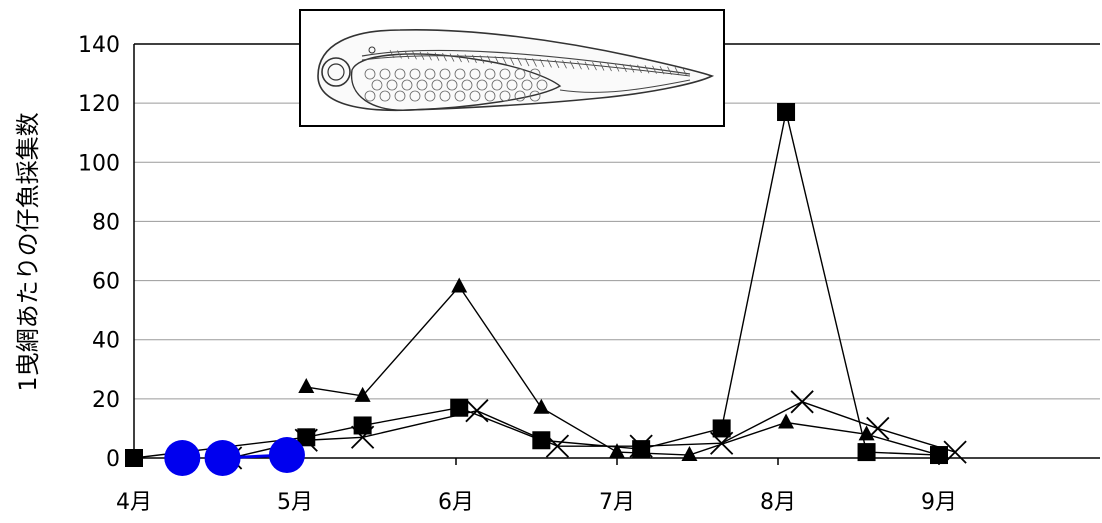 The image size is (1102, 523). I want to click on y-tick-label: 120, so click(99, 104).